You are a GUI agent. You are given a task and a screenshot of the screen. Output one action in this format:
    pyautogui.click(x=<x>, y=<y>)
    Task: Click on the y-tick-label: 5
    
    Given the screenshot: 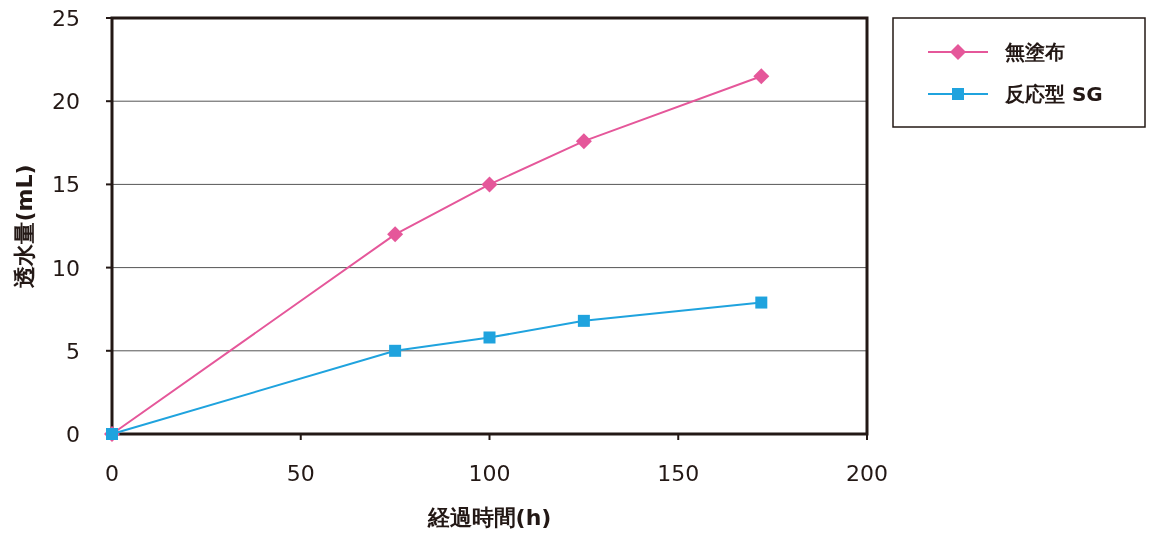 What is the action you would take?
    pyautogui.click(x=73, y=351)
    